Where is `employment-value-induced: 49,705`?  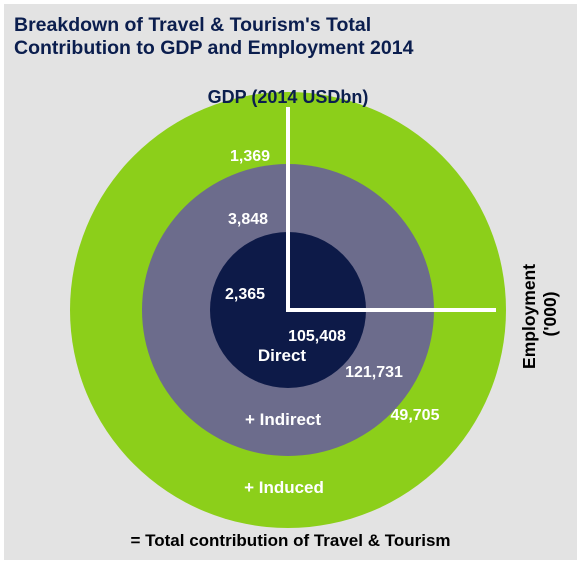 employment-value-induced: 49,705 is located at coordinates (415, 415).